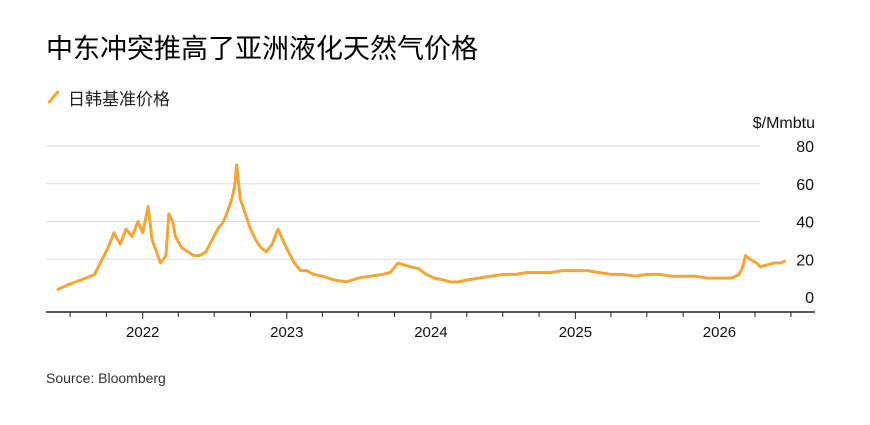 The image size is (870, 425). Describe the element at coordinates (805, 147) in the screenshot. I see `y-tick-label: 80` at that location.